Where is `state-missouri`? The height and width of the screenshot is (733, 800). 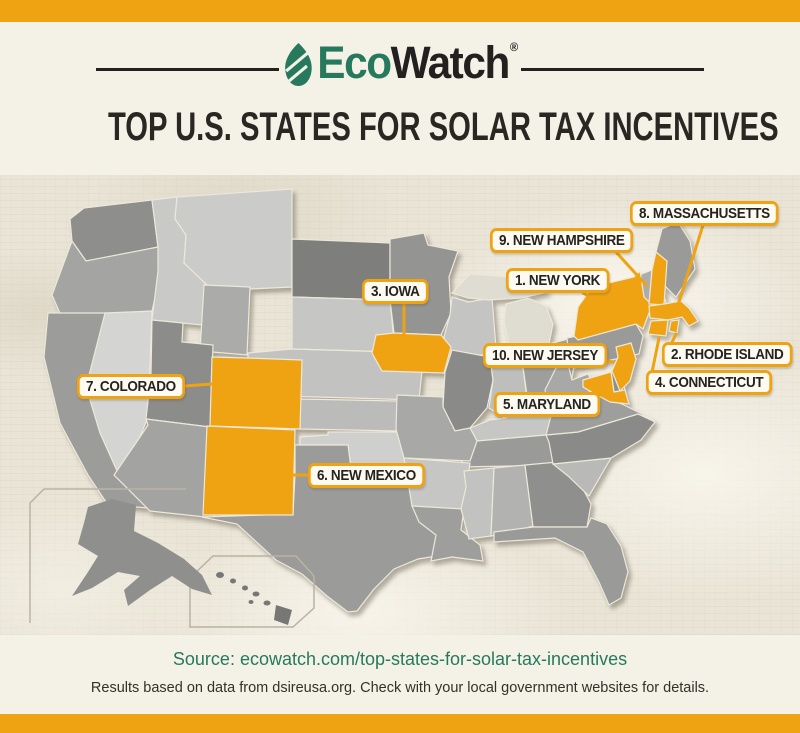
state-missouri is located at coordinates (436, 428).